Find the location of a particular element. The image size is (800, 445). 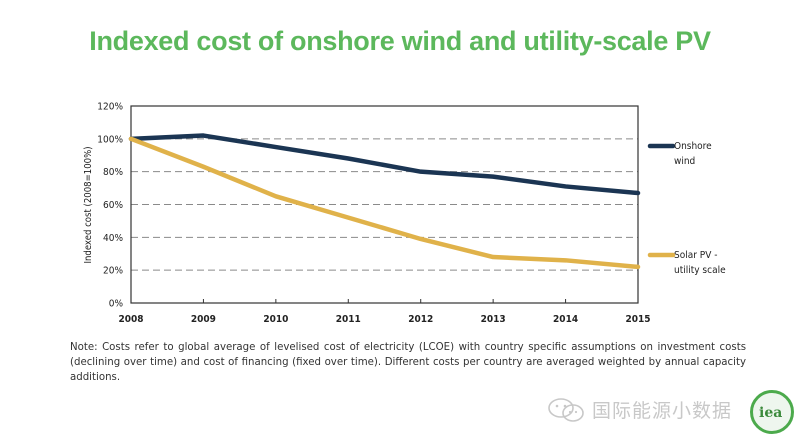

iea-logo-text: iea is located at coordinates (771, 413).